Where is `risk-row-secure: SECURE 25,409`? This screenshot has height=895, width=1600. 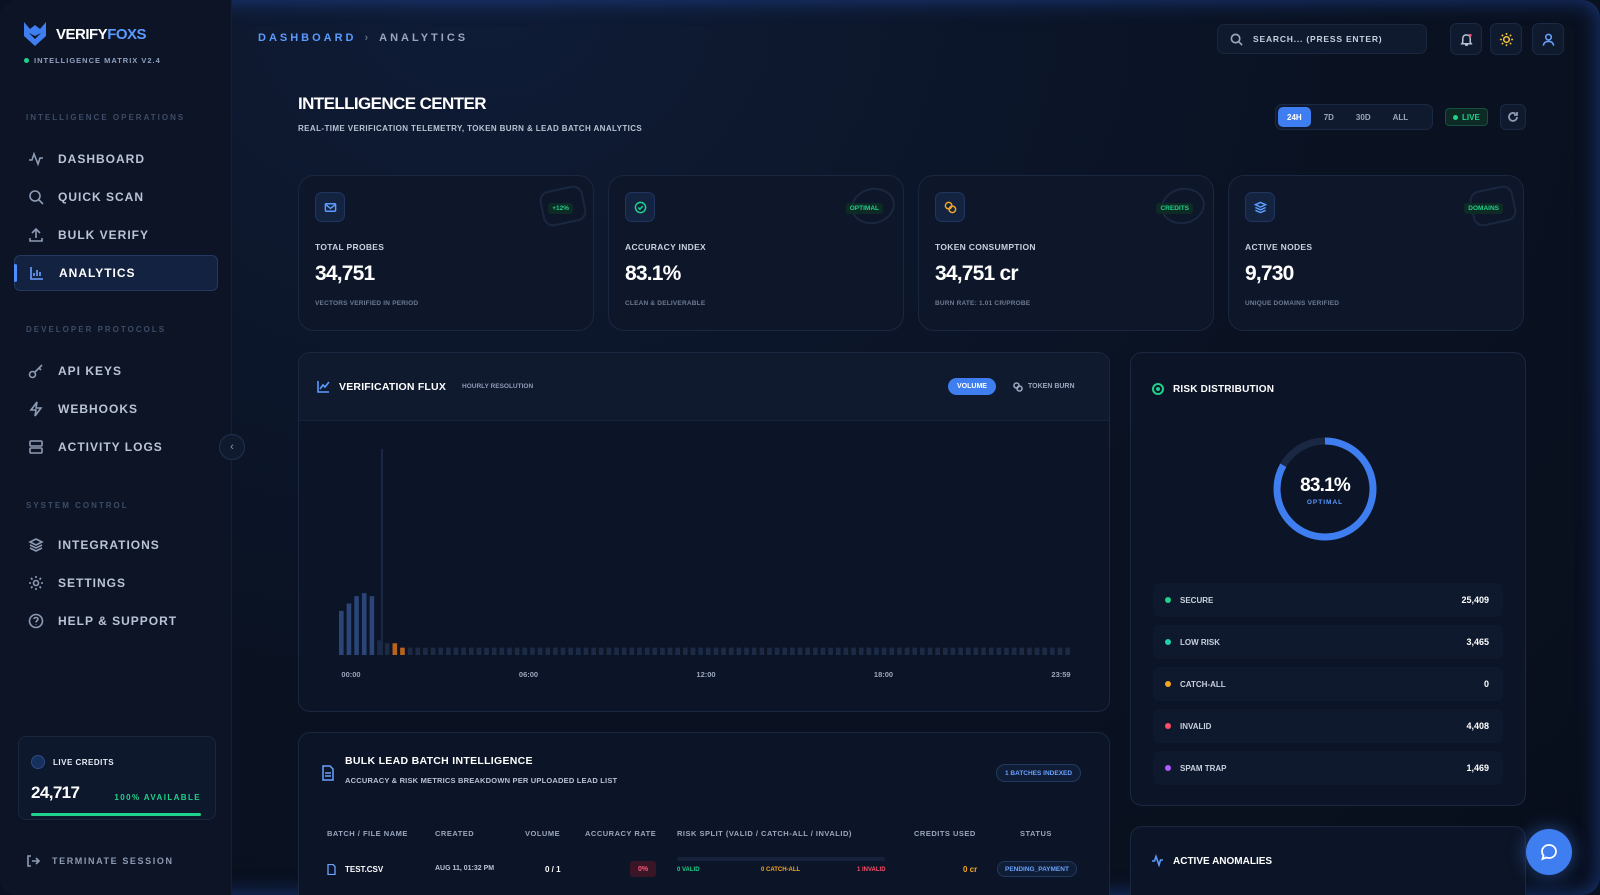
risk-row-secure: SECURE 25,409 is located at coordinates (1328, 600).